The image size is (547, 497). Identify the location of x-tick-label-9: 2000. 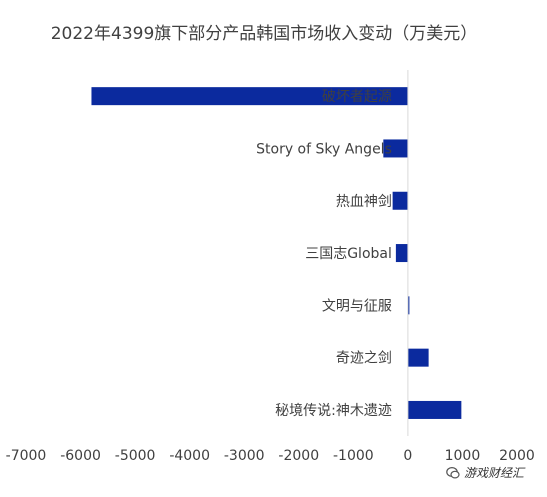
(517, 456).